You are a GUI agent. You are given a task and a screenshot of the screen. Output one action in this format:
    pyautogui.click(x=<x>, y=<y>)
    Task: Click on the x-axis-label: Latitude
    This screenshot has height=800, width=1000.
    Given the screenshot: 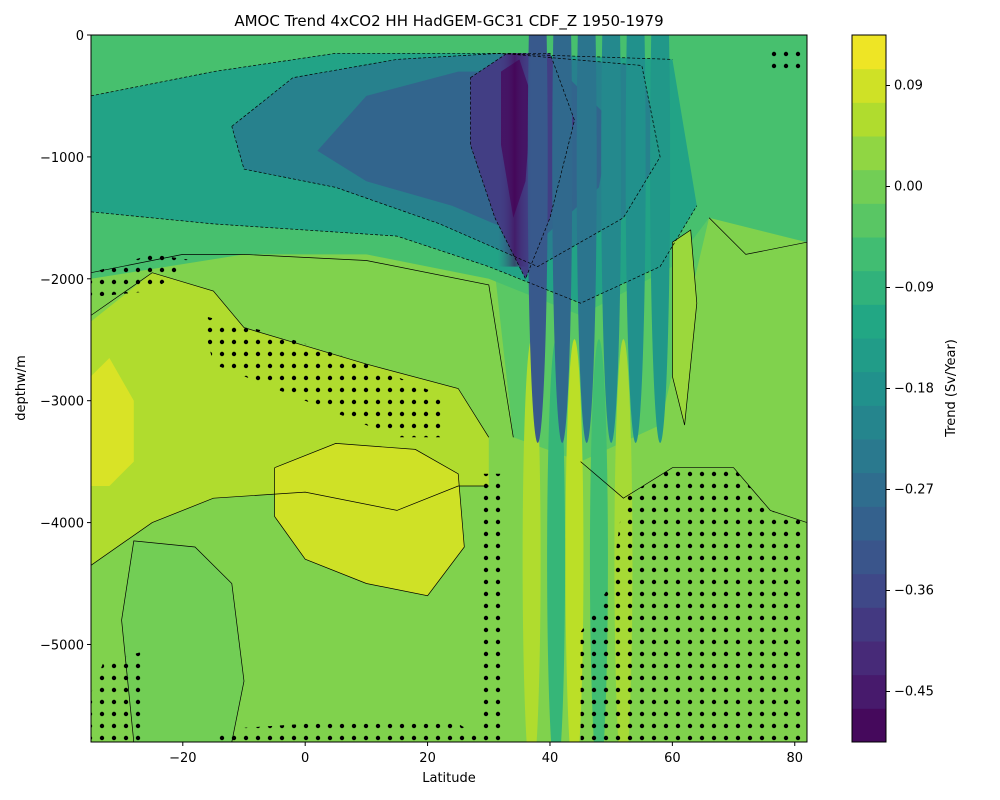 What is the action you would take?
    pyautogui.click(x=449, y=778)
    